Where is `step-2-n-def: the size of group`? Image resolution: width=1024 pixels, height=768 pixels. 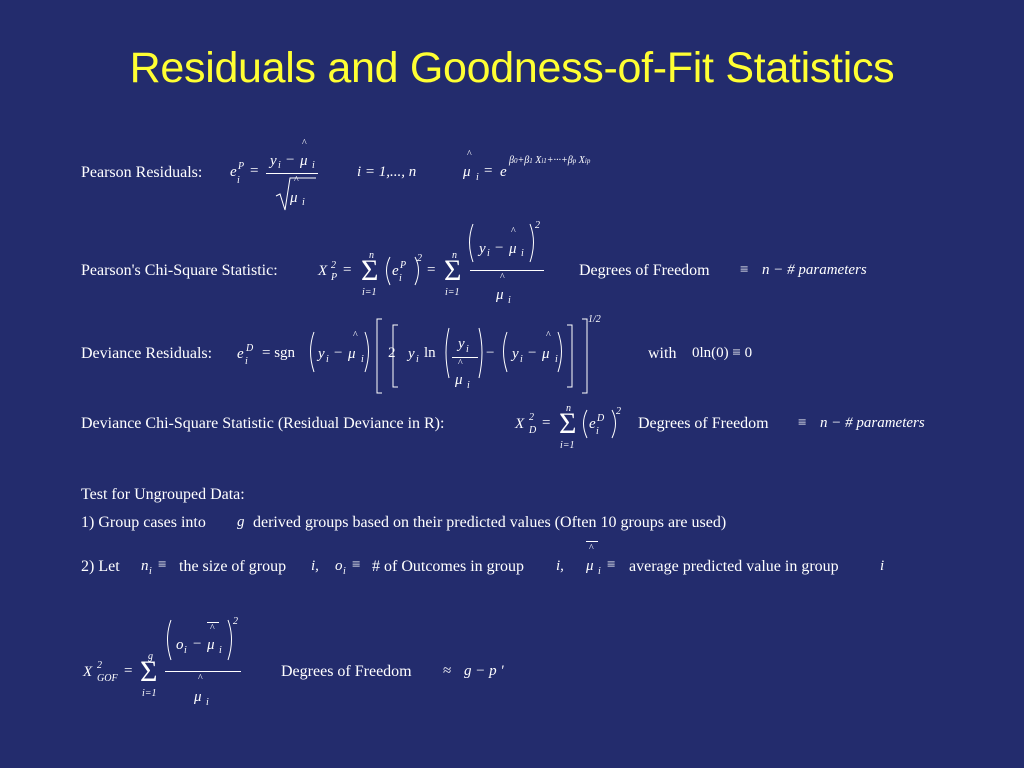
step-2-n-def: the size of group is located at coordinates (233, 566).